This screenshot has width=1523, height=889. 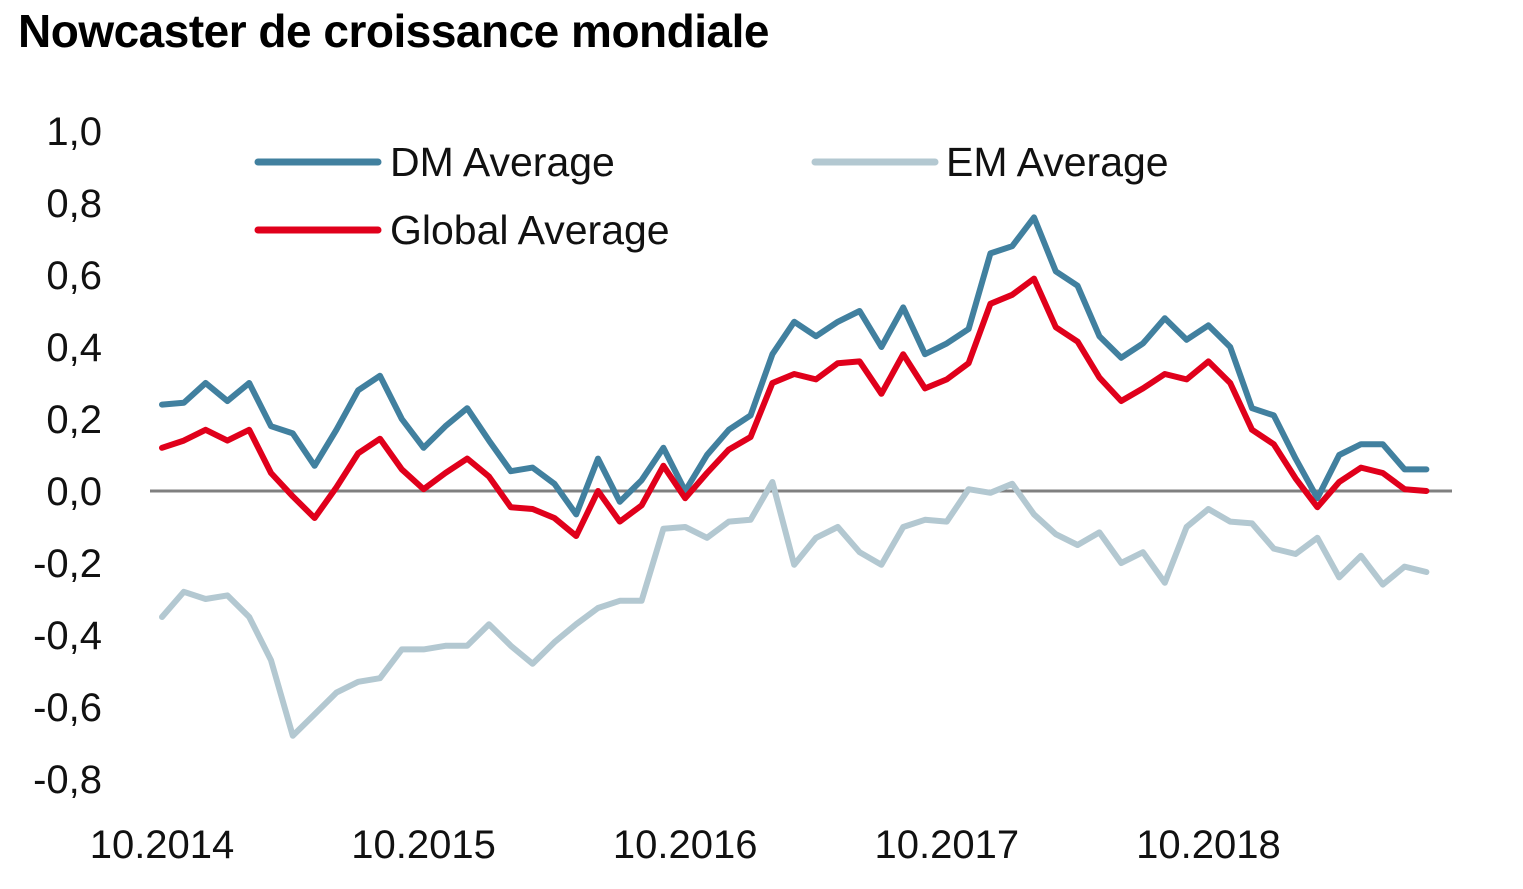 What do you see at coordinates (393, 31) in the screenshot?
I see `chart-title: Nowcaster de croissance mondiale` at bounding box center [393, 31].